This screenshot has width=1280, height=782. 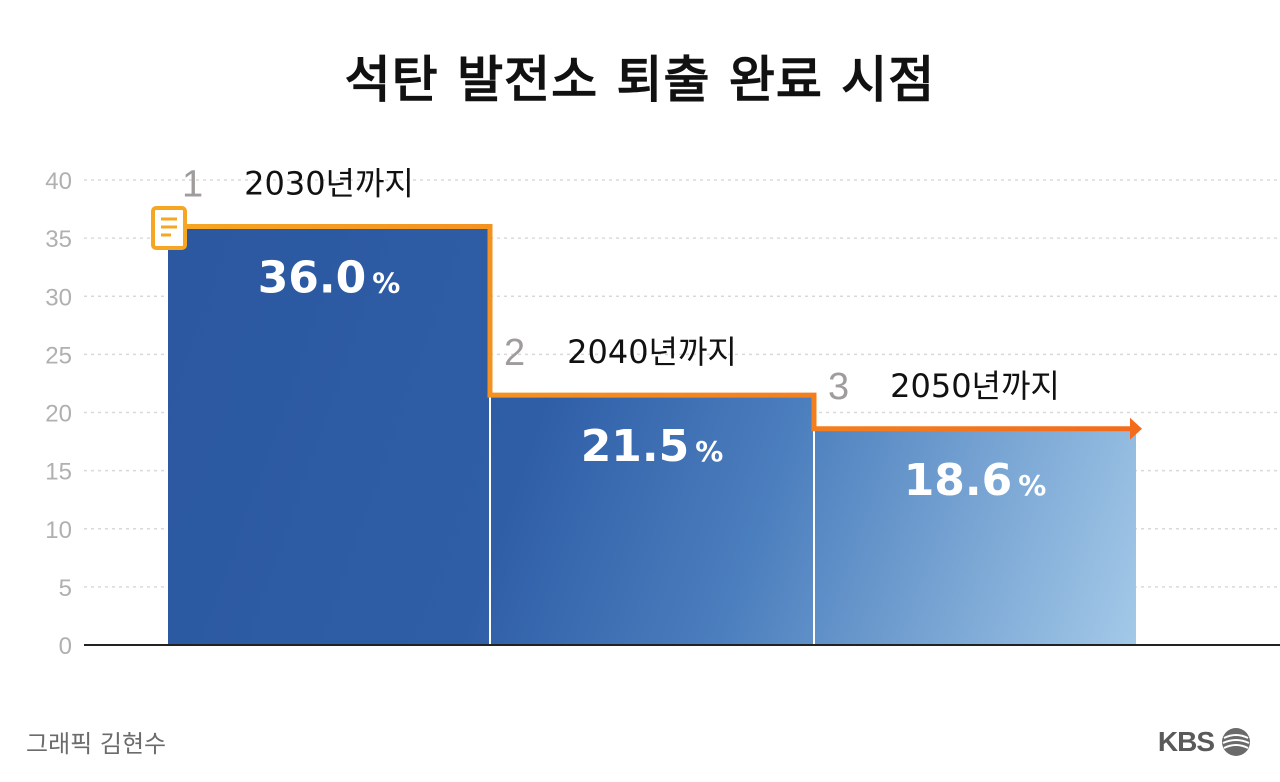 I want to click on y-tick-label: 30, so click(x=58, y=297).